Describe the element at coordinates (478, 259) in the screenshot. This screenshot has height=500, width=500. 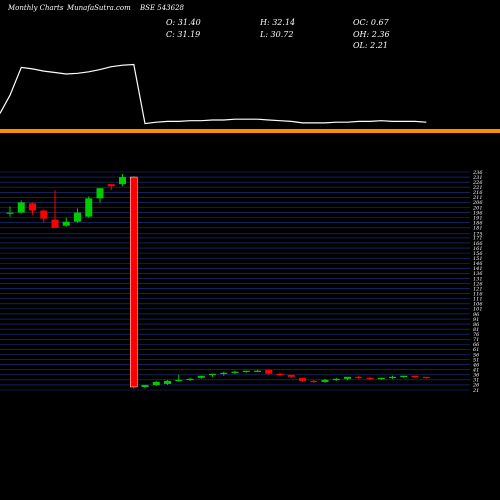
I see `y-tick-label: 151` at that location.